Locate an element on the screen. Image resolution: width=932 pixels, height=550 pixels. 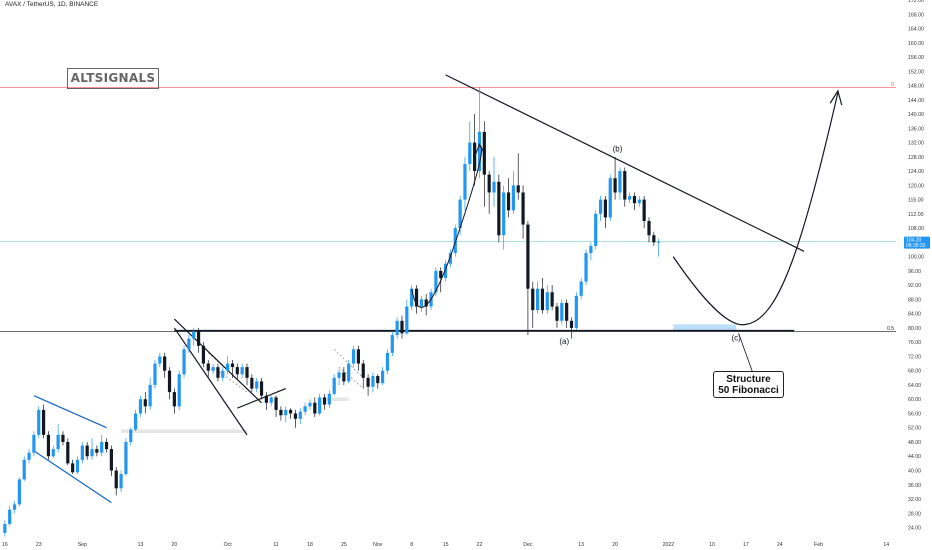
x-tick-7: 18 is located at coordinates (310, 545).